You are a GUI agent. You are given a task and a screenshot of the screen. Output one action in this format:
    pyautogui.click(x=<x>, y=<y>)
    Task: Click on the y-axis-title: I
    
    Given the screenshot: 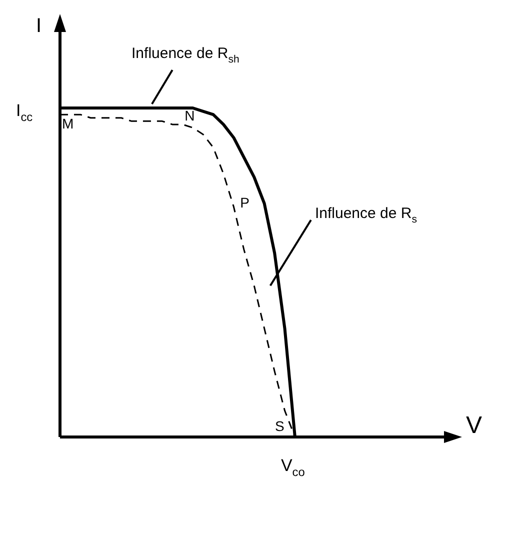 What is the action you would take?
    pyautogui.click(x=39, y=26)
    